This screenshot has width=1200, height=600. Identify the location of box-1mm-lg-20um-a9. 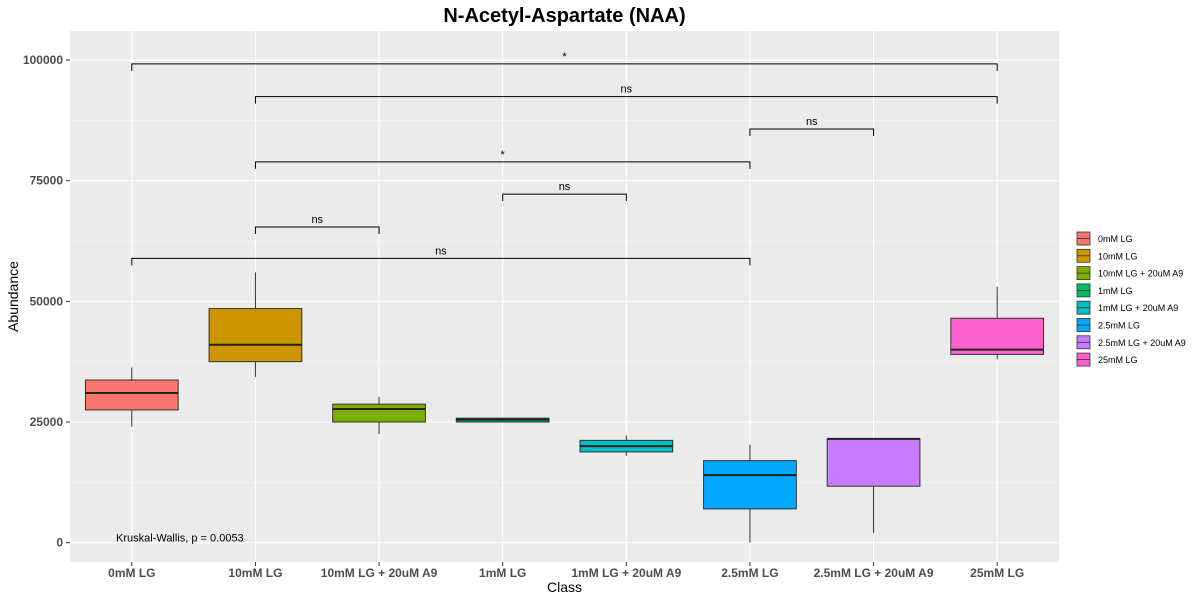
(626, 445).